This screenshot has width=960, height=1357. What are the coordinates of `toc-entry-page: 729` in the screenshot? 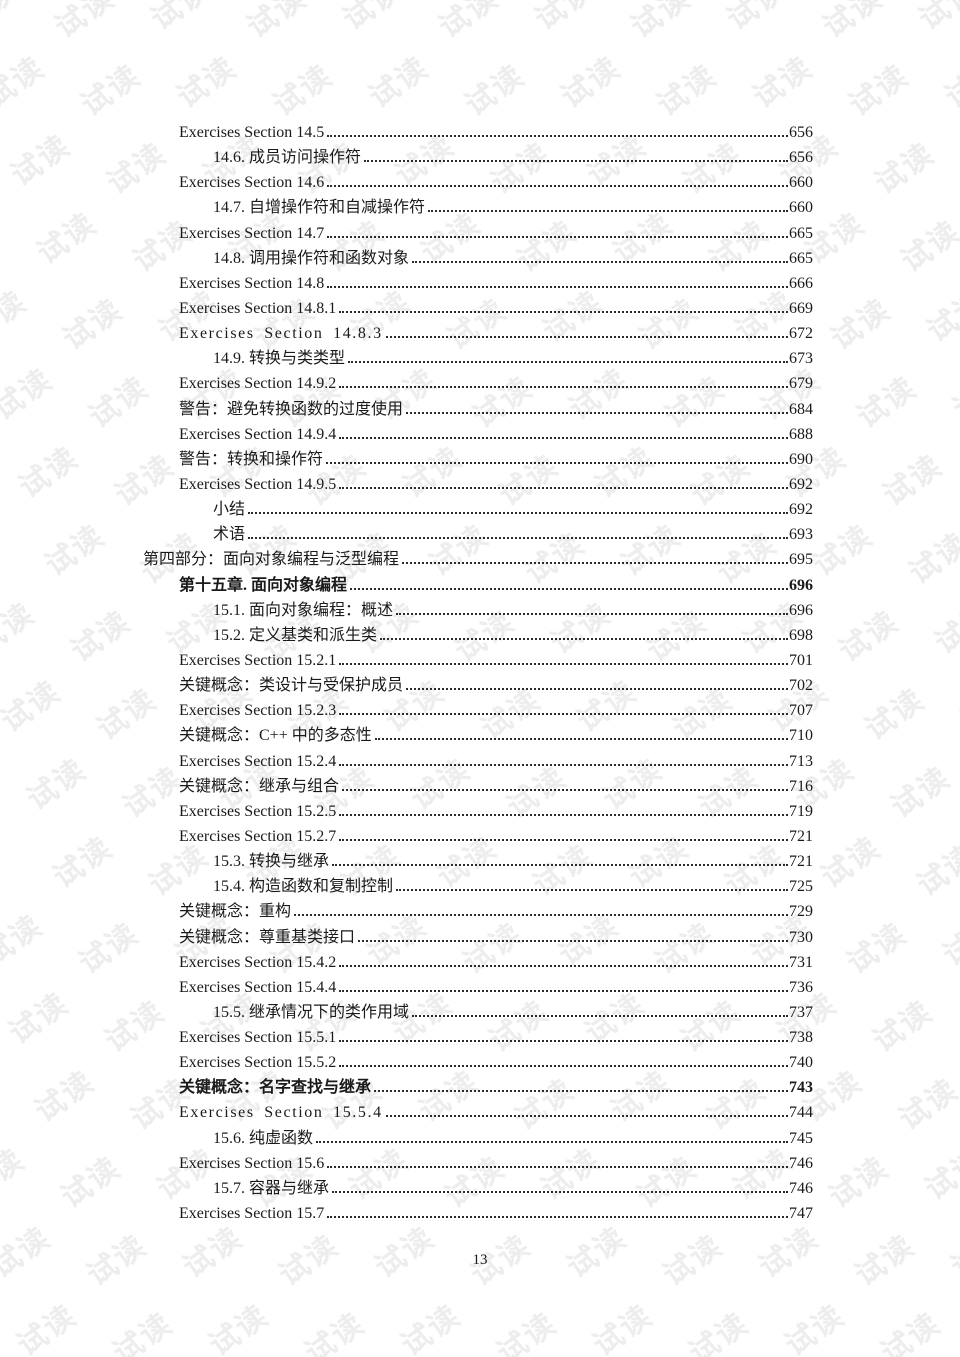 It's located at (801, 912).